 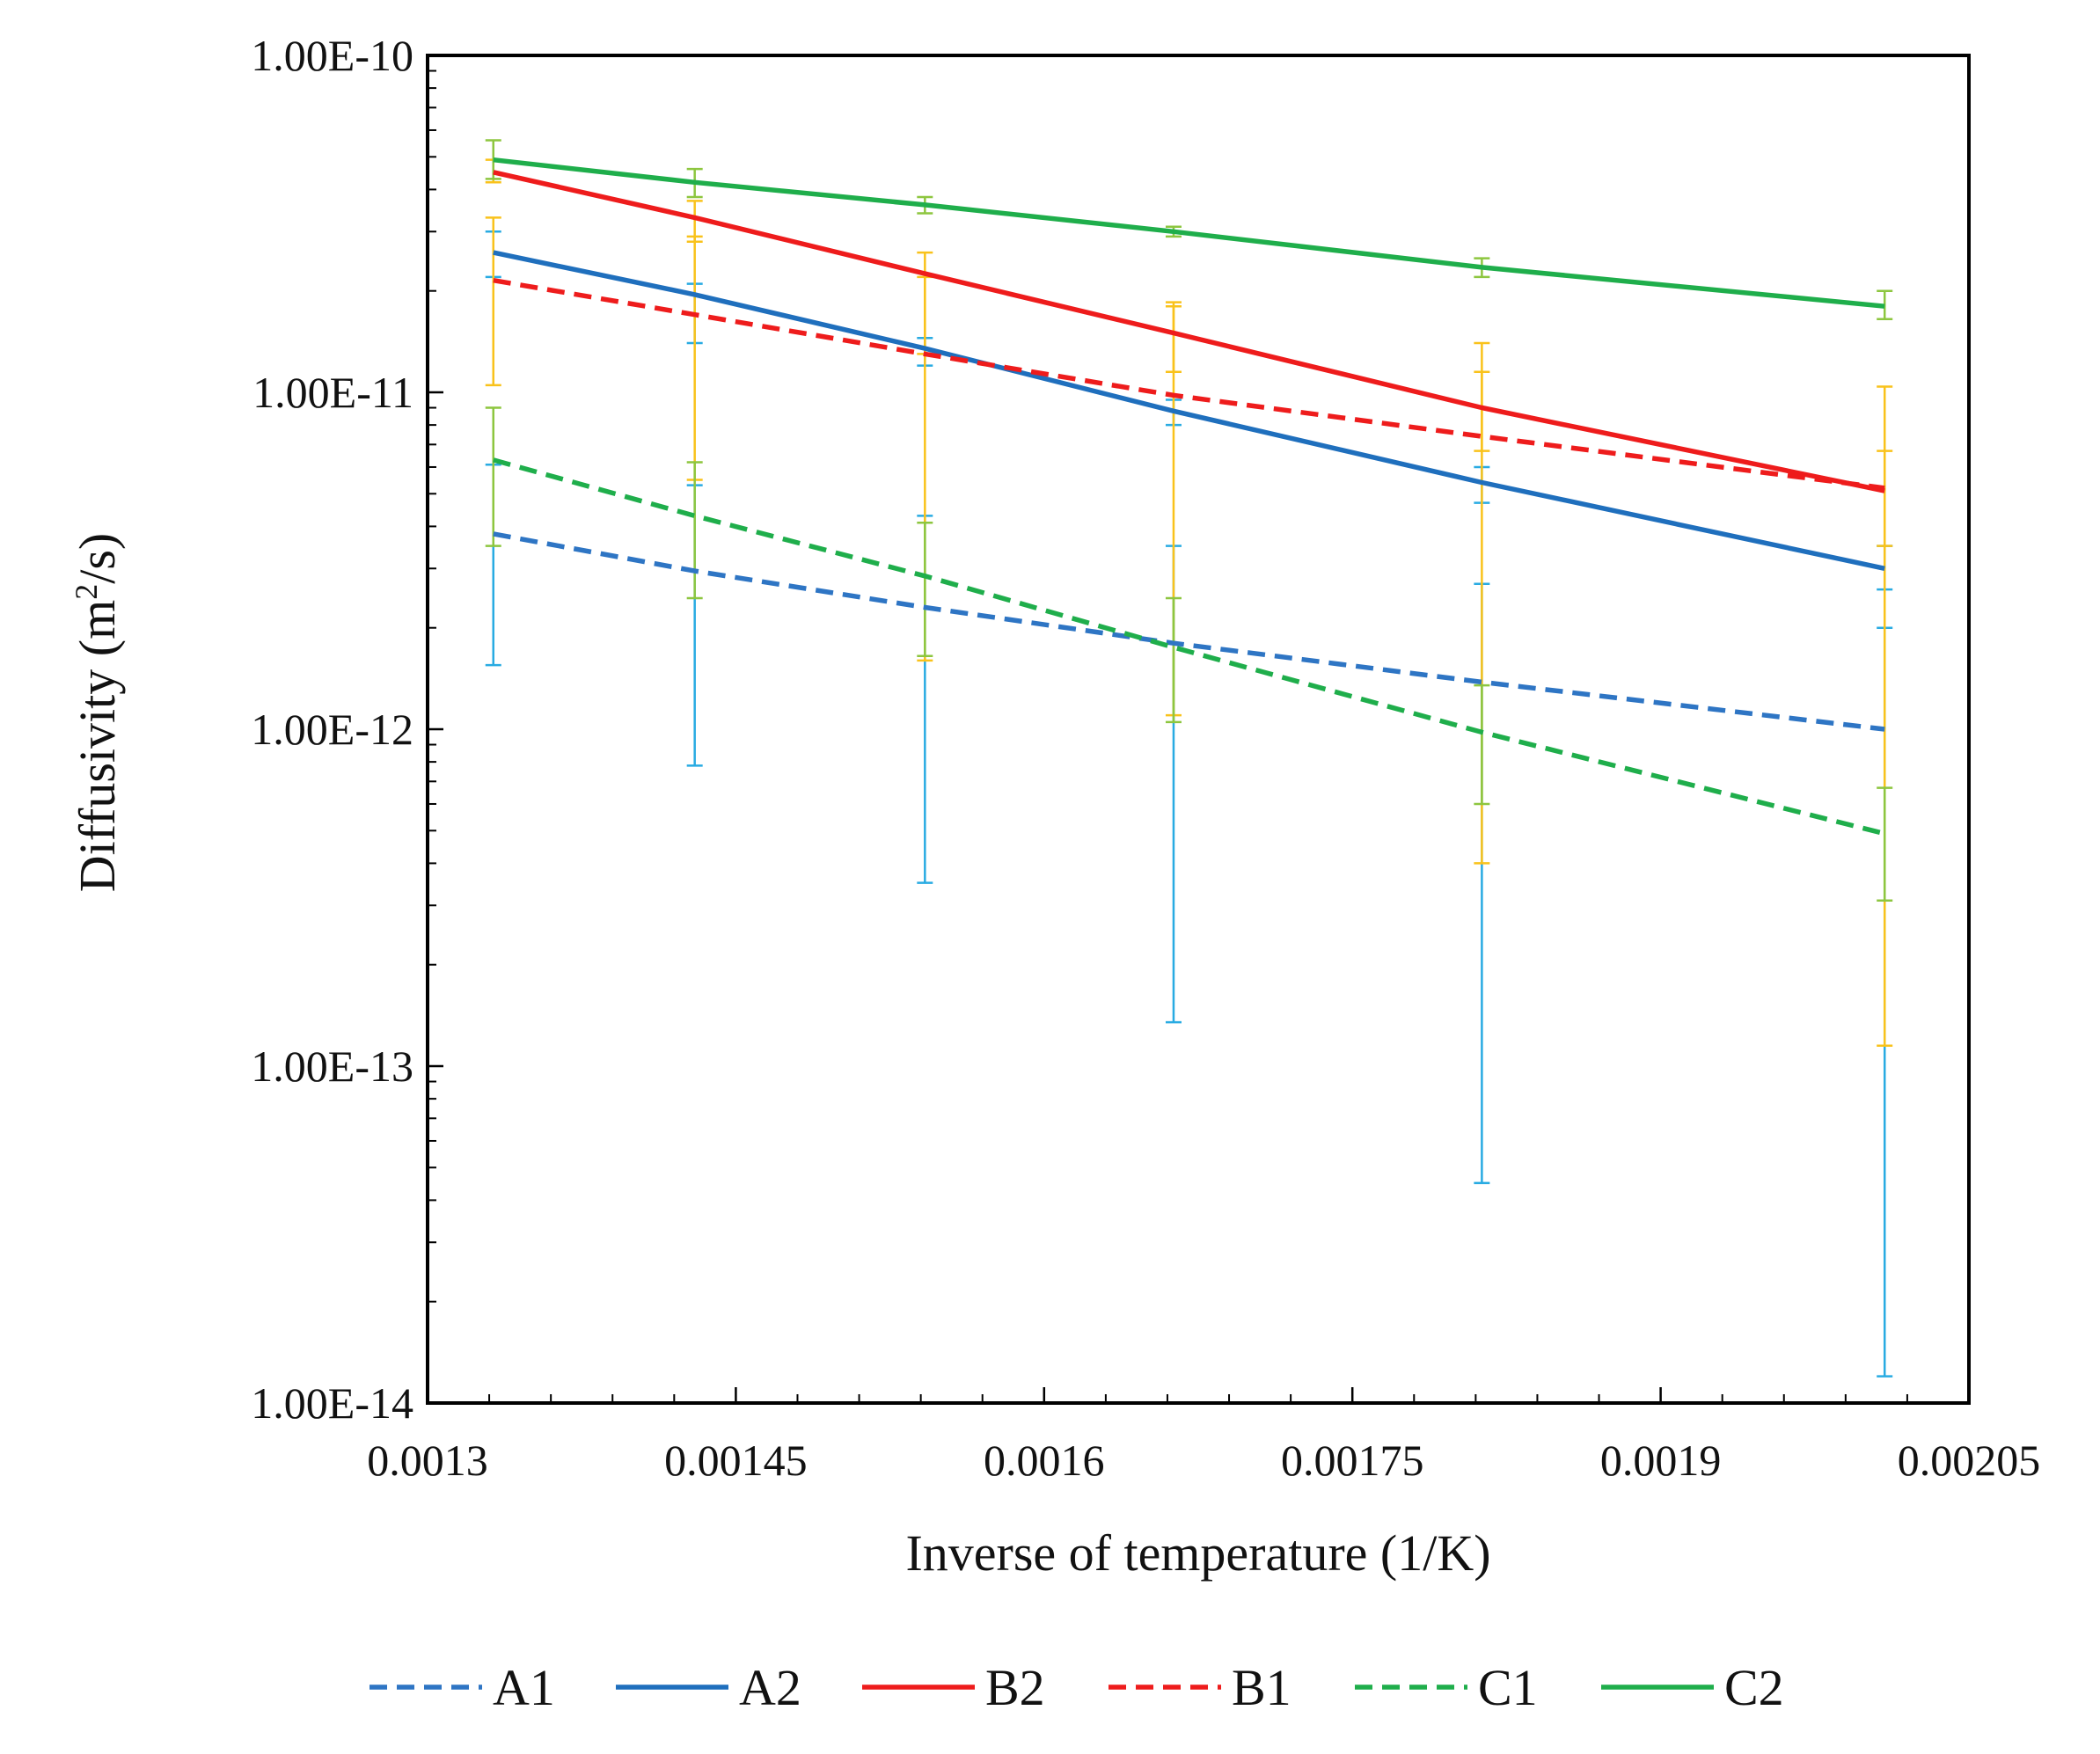 I want to click on y-tick-label: 1.00E-14, so click(x=332, y=1403).